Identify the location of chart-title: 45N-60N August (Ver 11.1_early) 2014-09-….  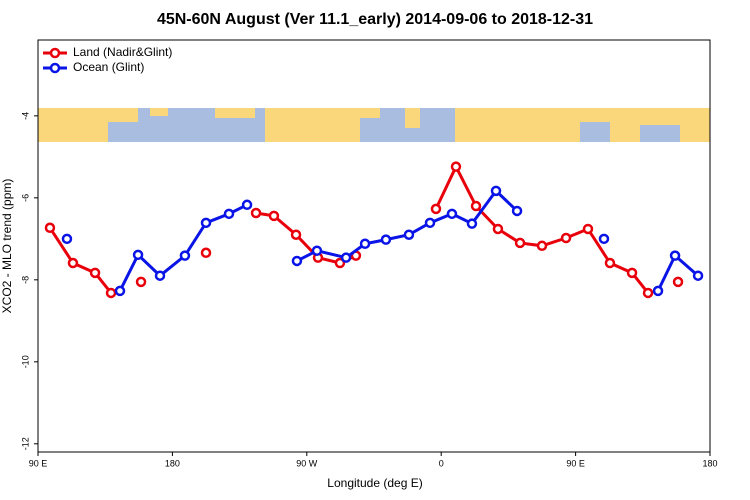
(375, 19).